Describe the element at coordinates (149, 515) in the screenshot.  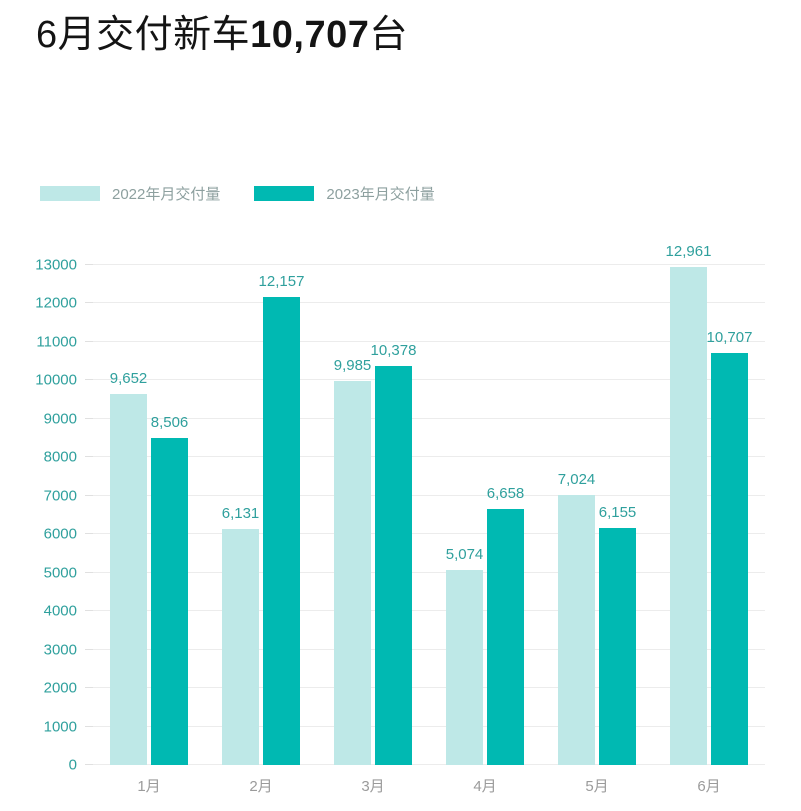
I see `bar-group-1月: 9,652 8,506` at that location.